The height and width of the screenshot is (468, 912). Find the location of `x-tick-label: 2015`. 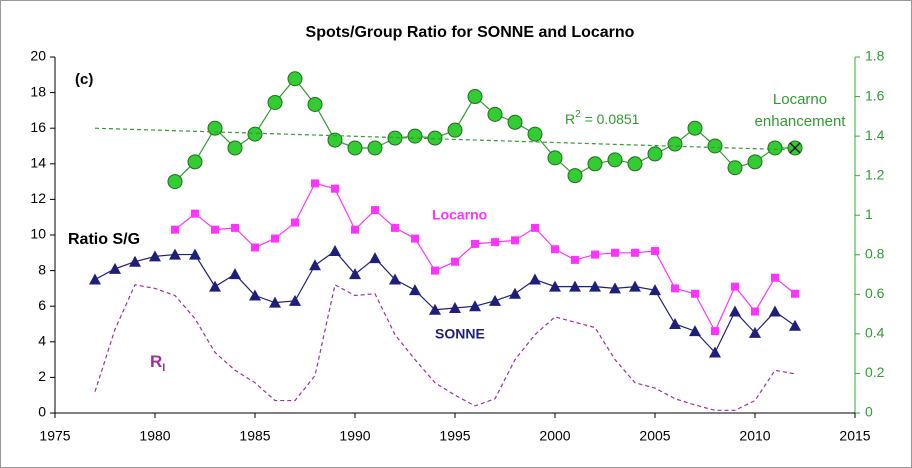

x-tick-label: 2015 is located at coordinates (854, 436).